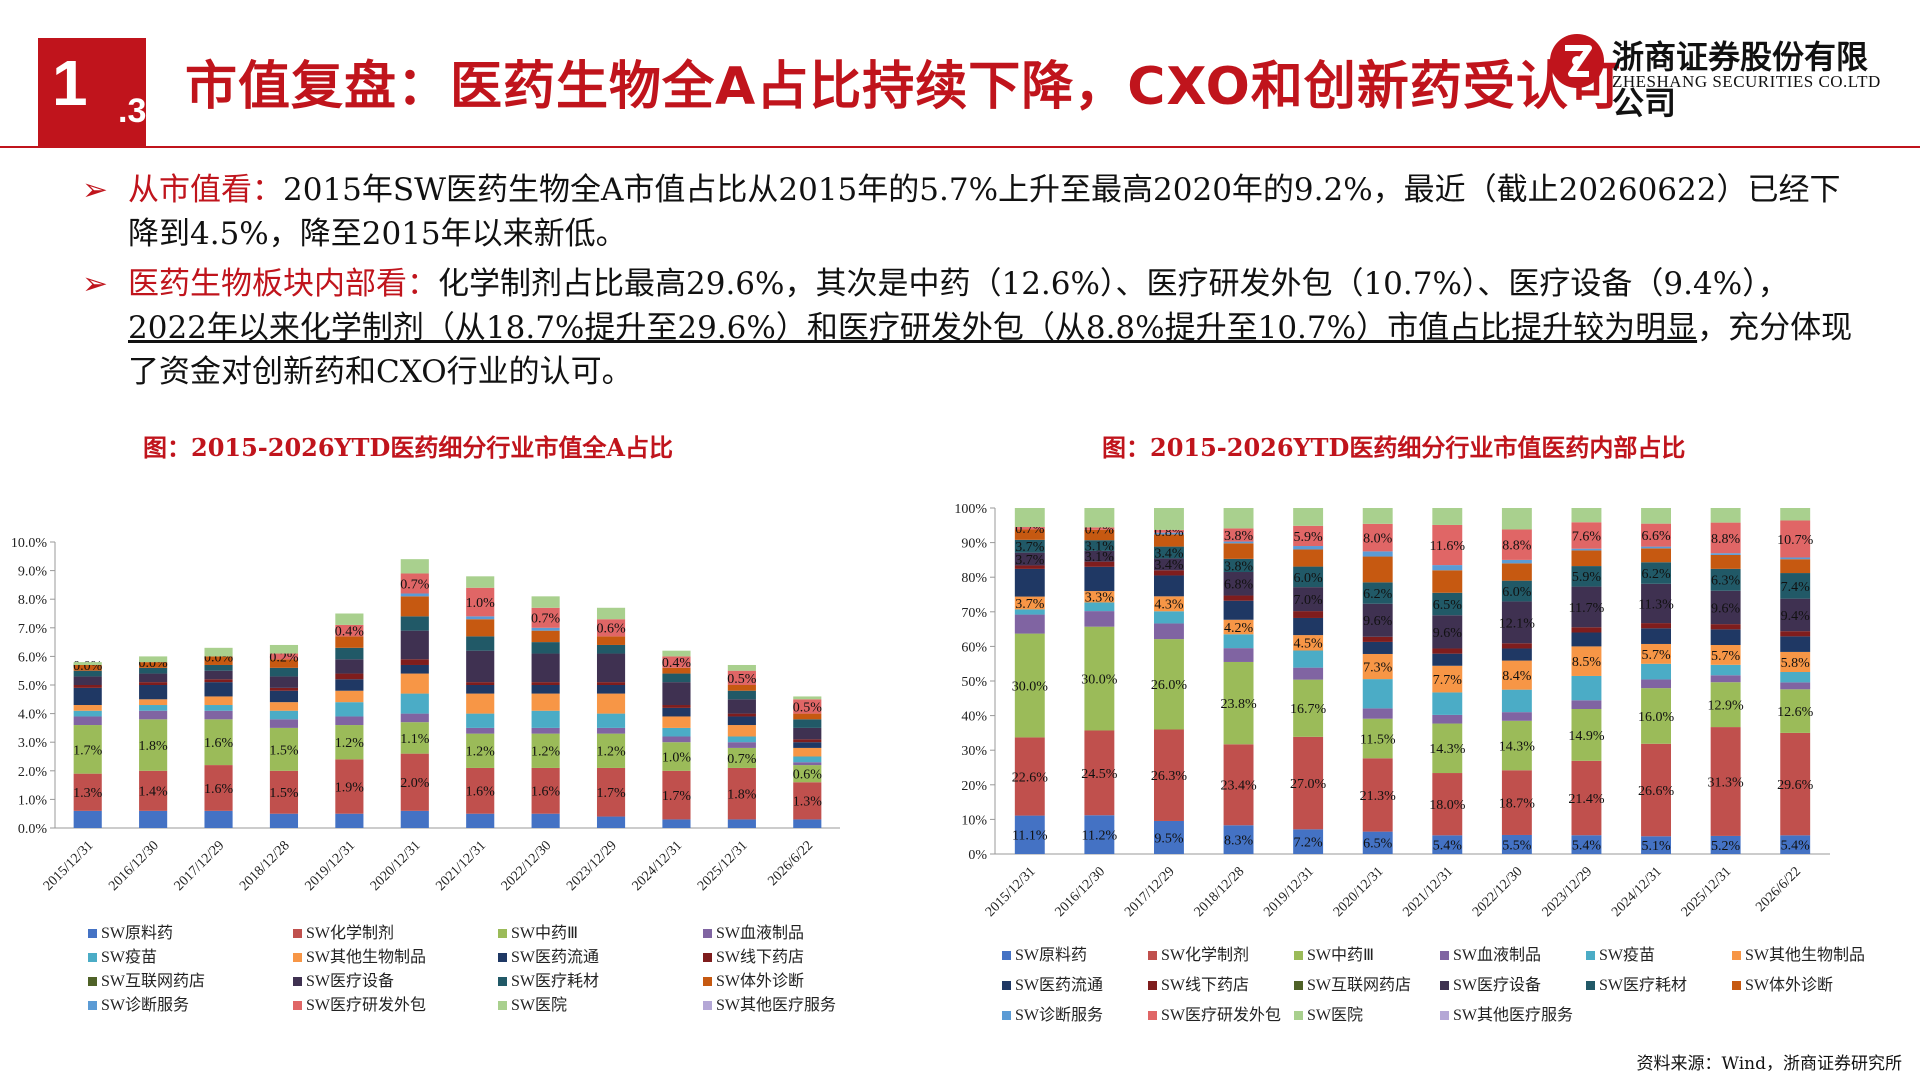 This screenshot has width=1920, height=1090. I want to click on chart-left-title: 图：2015-2026YTD医药细分行业市值全A占比, so click(408, 447).